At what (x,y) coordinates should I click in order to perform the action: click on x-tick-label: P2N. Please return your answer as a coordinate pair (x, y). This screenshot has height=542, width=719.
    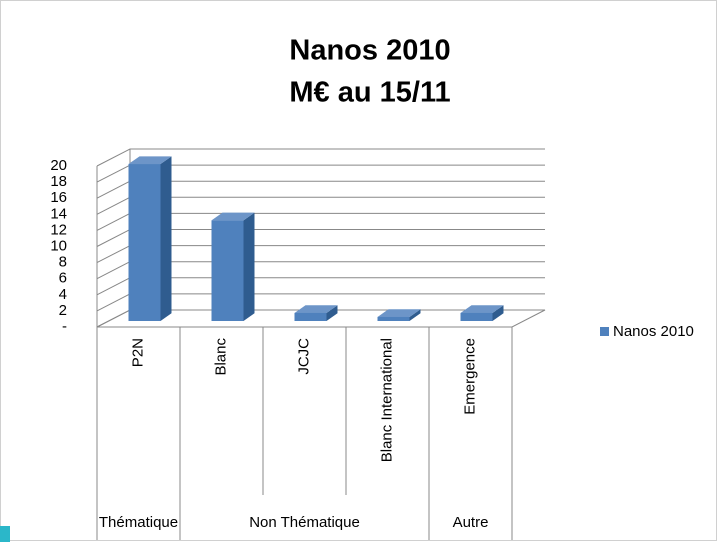
    Looking at the image, I should click on (137, 352).